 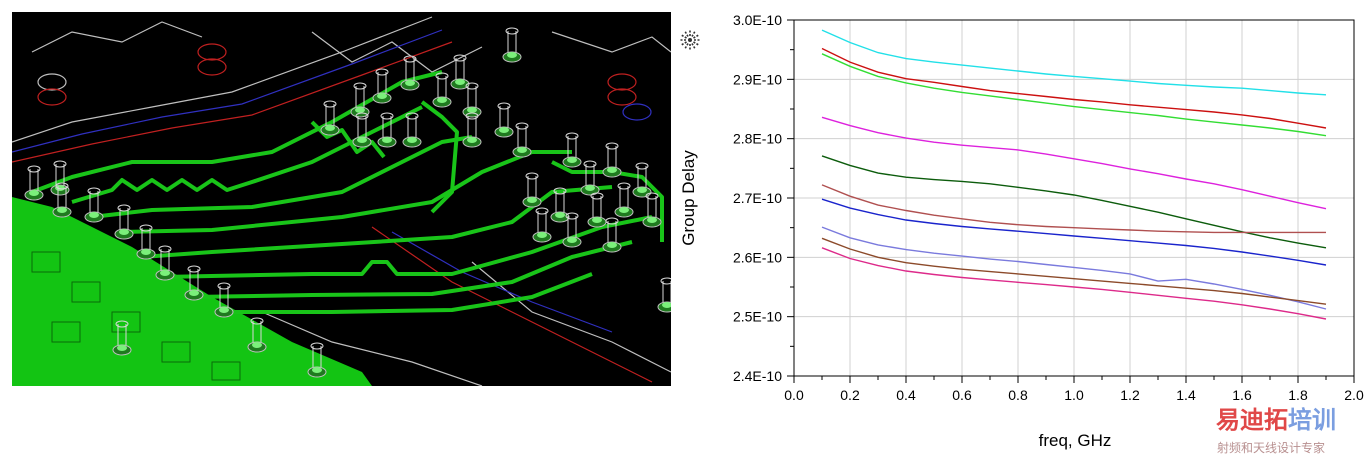 What do you see at coordinates (757, 20) in the screenshot?
I see `y-tick-label: 3.0E-10` at bounding box center [757, 20].